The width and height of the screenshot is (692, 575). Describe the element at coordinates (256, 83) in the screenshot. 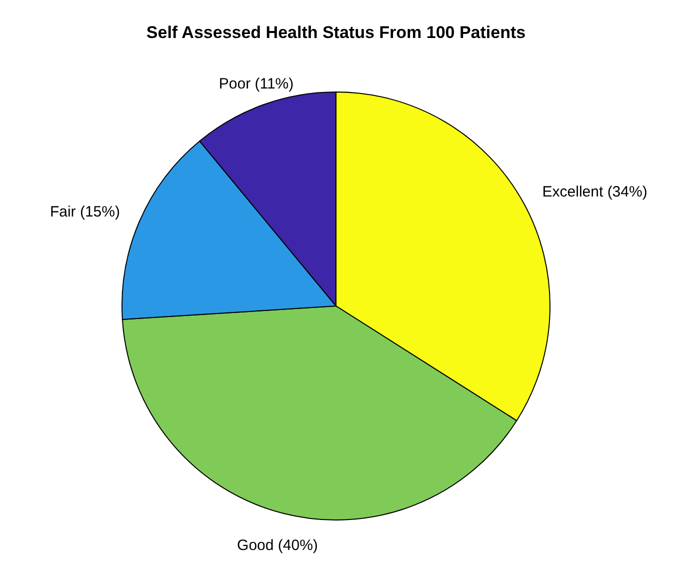

I see `slice-label: Poor (11%)` at that location.